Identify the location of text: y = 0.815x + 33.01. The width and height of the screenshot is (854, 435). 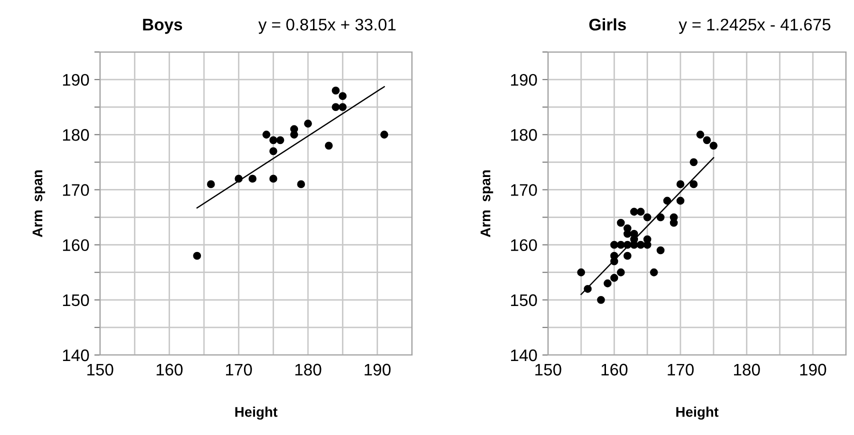
(327, 26).